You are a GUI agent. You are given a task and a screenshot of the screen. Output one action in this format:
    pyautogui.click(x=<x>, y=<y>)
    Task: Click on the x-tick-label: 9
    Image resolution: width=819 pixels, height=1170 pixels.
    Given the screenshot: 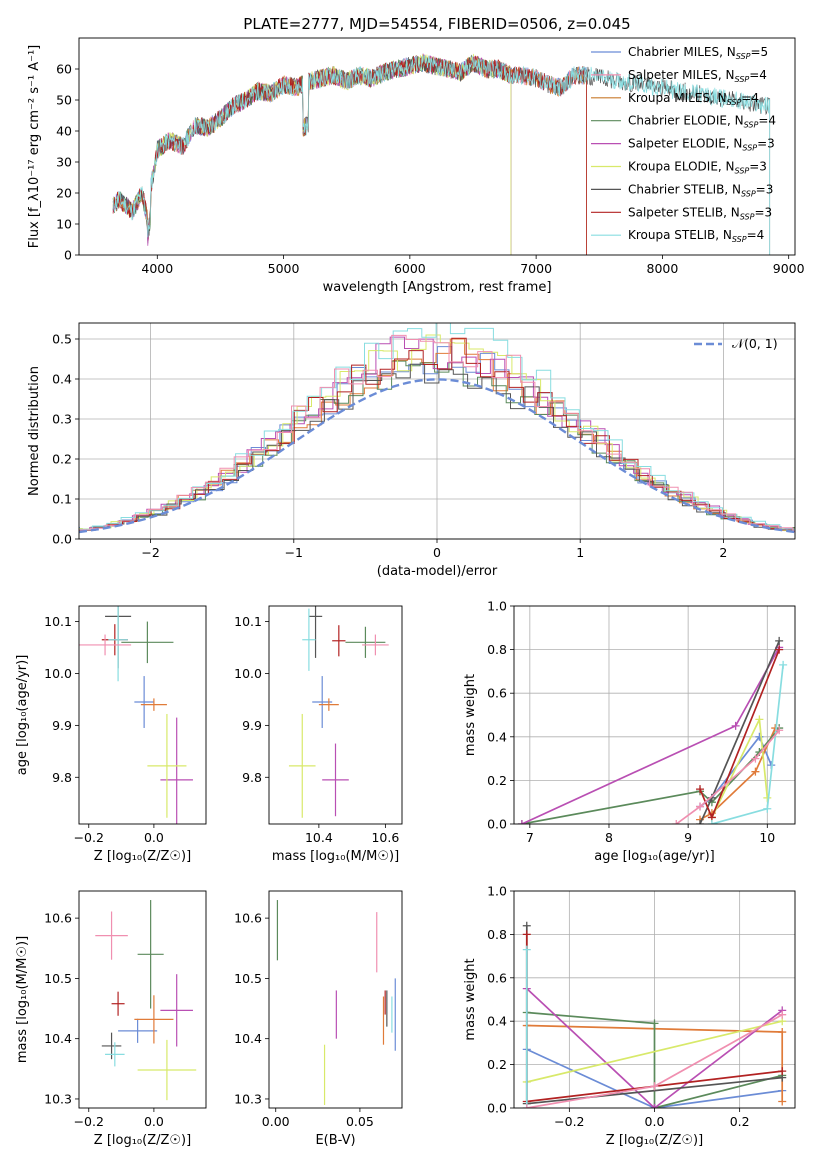 What is the action you would take?
    pyautogui.click(x=688, y=837)
    